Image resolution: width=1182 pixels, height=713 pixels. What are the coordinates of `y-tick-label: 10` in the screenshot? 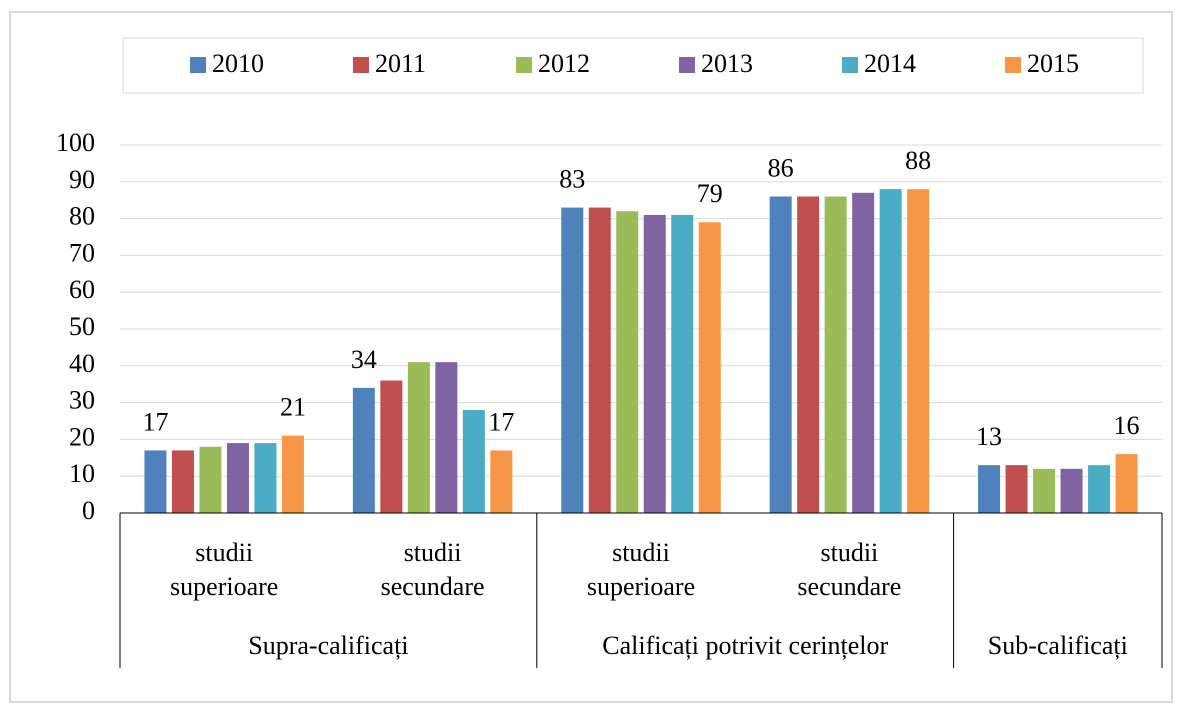 It's located at (82, 473).